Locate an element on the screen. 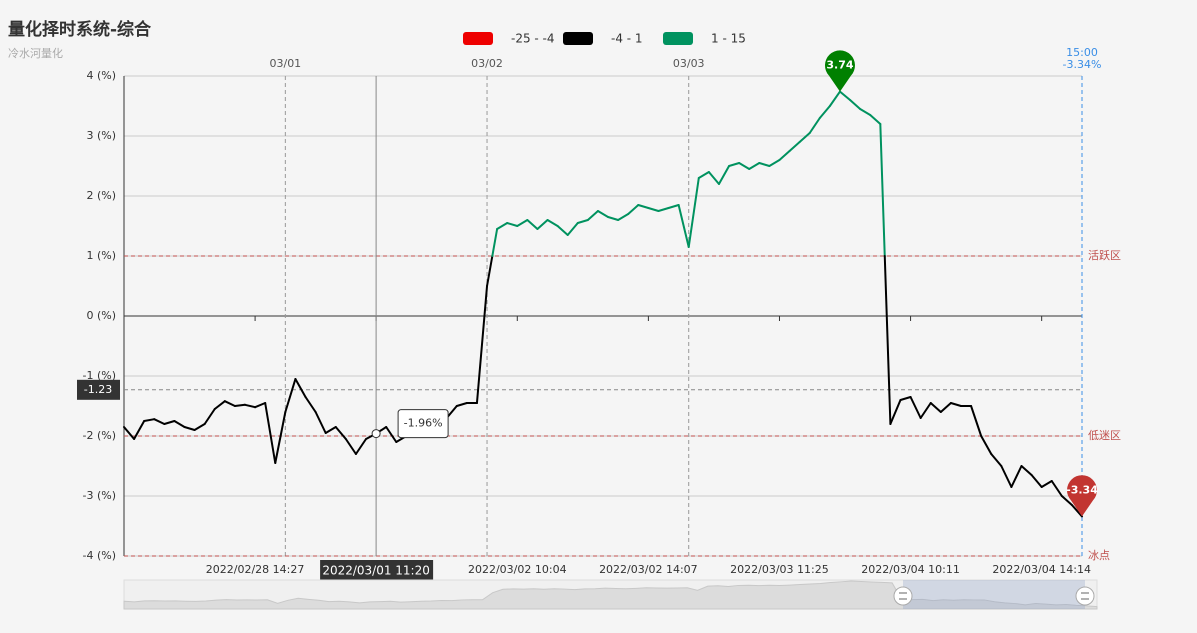  end-label: -3.34% is located at coordinates (1082, 64).